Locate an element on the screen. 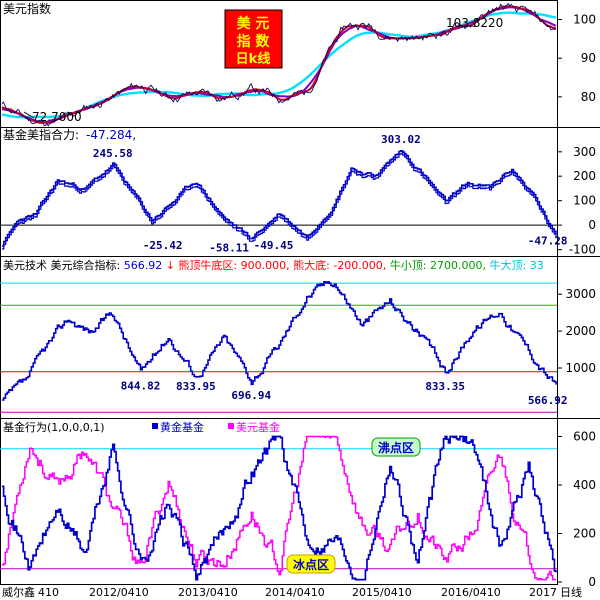 The height and width of the screenshot is (600, 600). chart-badge: 美 元 指 数 日k线 is located at coordinates (253, 39).